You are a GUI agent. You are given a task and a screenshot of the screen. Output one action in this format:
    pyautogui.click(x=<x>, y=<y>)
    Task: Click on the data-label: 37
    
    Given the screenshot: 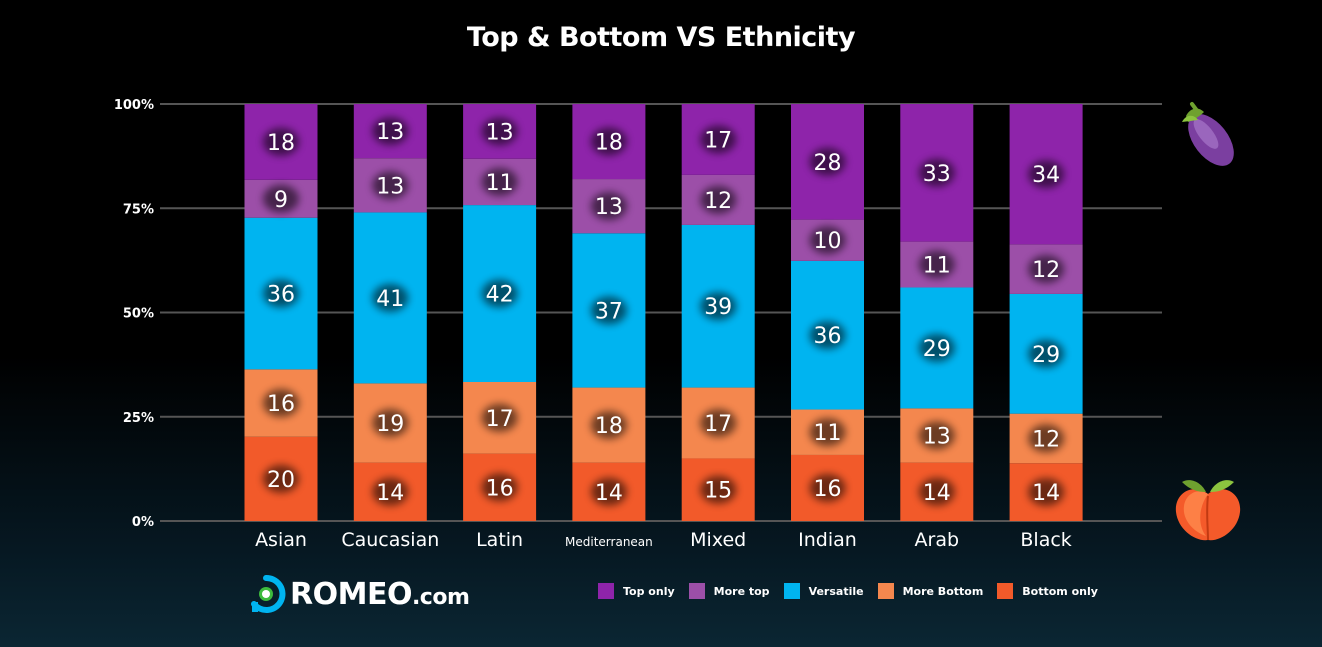 What is the action you would take?
    pyautogui.click(x=609, y=311)
    